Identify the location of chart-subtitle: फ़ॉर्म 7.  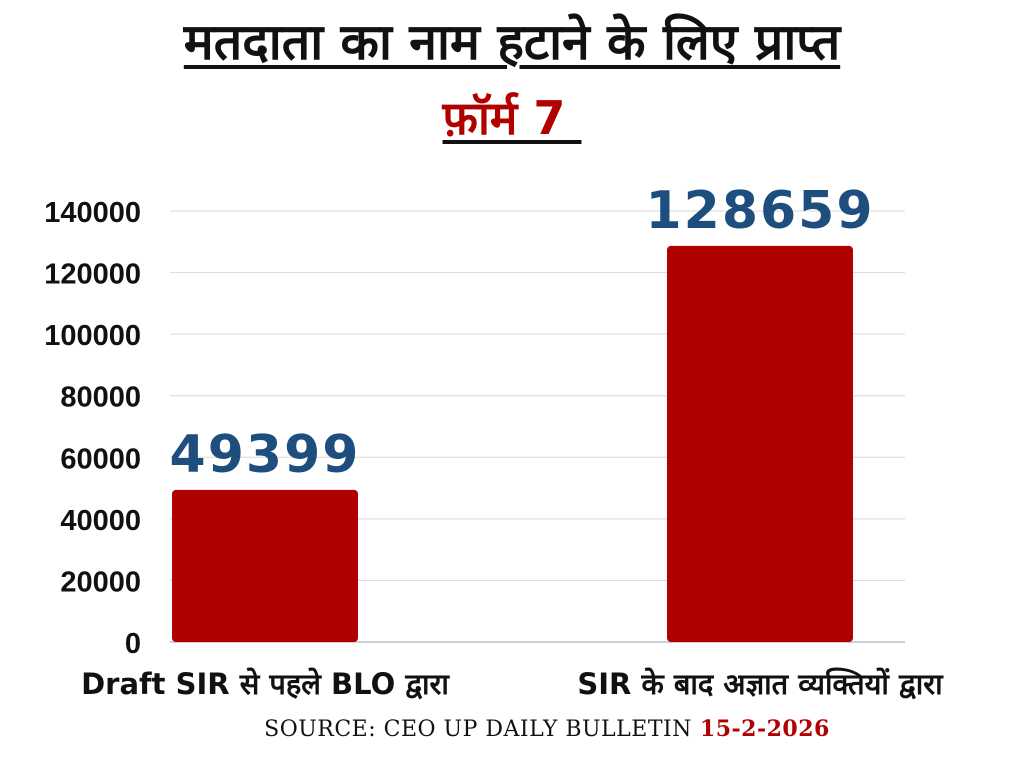
(512, 118).